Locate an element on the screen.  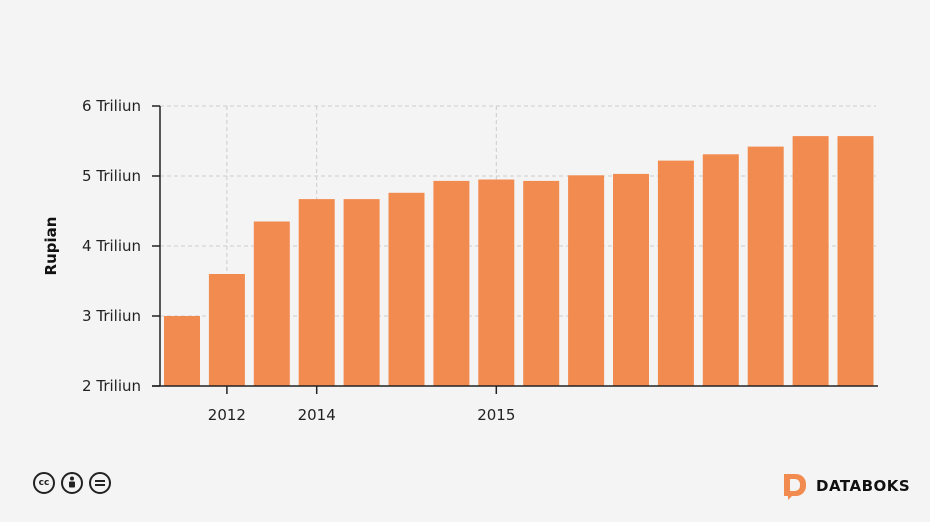
y-axis-label: Rupian is located at coordinates (51, 246).